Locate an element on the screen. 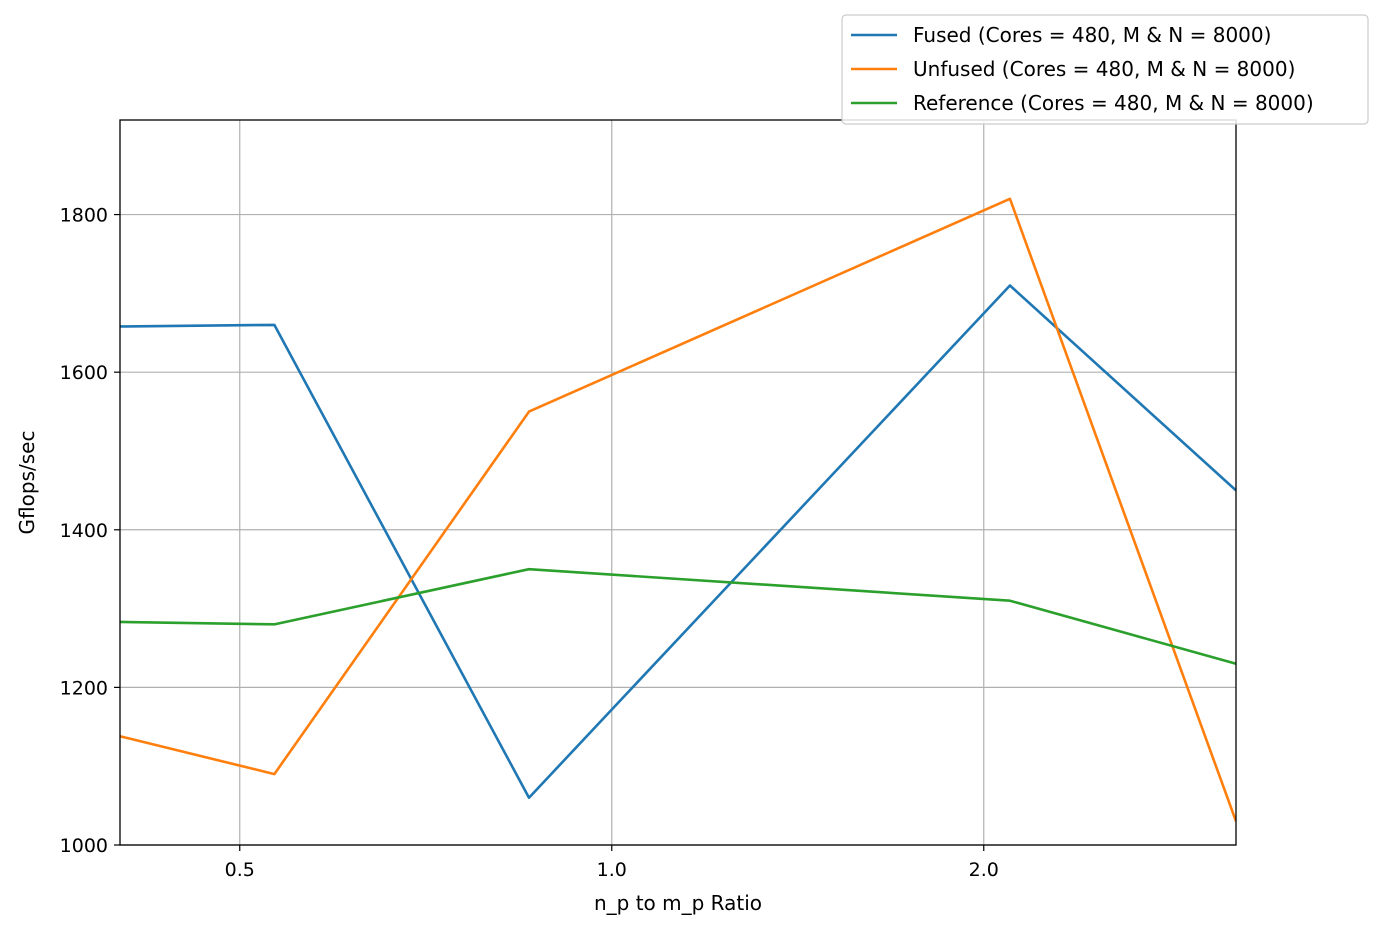  x-axis-label: n_p to m_p Ratio is located at coordinates (678, 903).